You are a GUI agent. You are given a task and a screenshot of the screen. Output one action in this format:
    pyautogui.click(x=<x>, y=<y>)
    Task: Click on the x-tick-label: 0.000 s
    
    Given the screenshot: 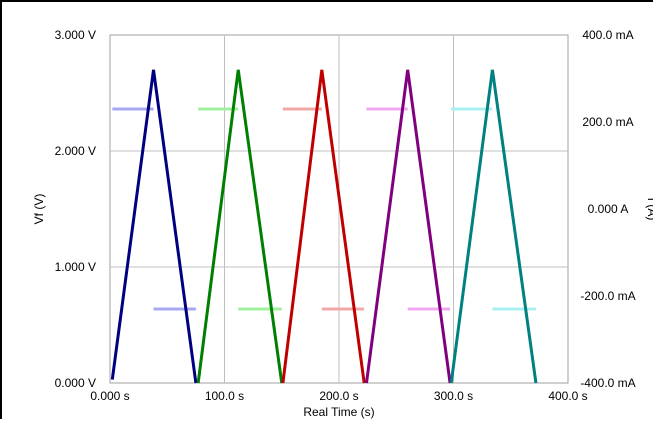 What is the action you would take?
    pyautogui.click(x=109, y=396)
    